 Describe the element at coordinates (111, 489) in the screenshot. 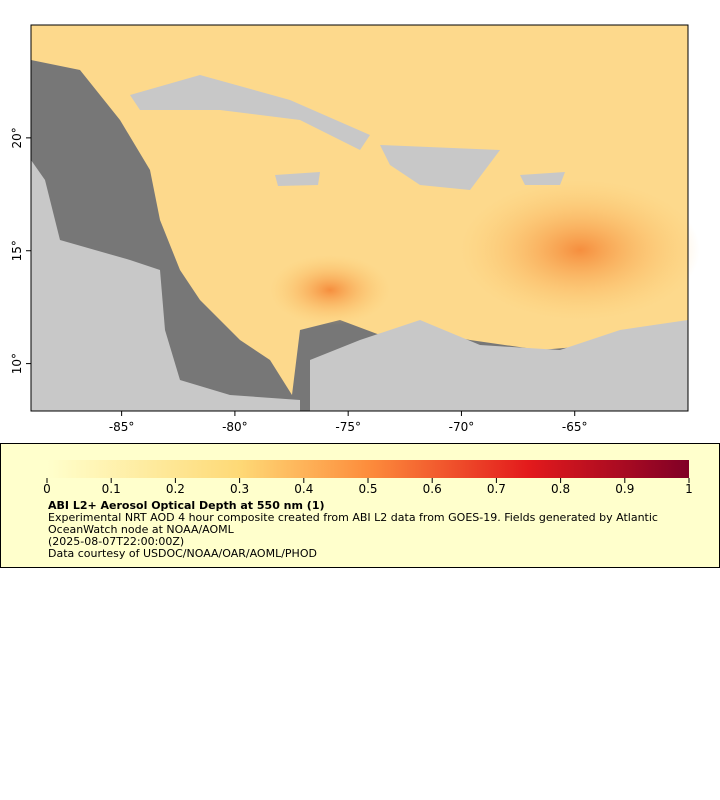

I see `colorbar-tick-label: 0.1` at that location.